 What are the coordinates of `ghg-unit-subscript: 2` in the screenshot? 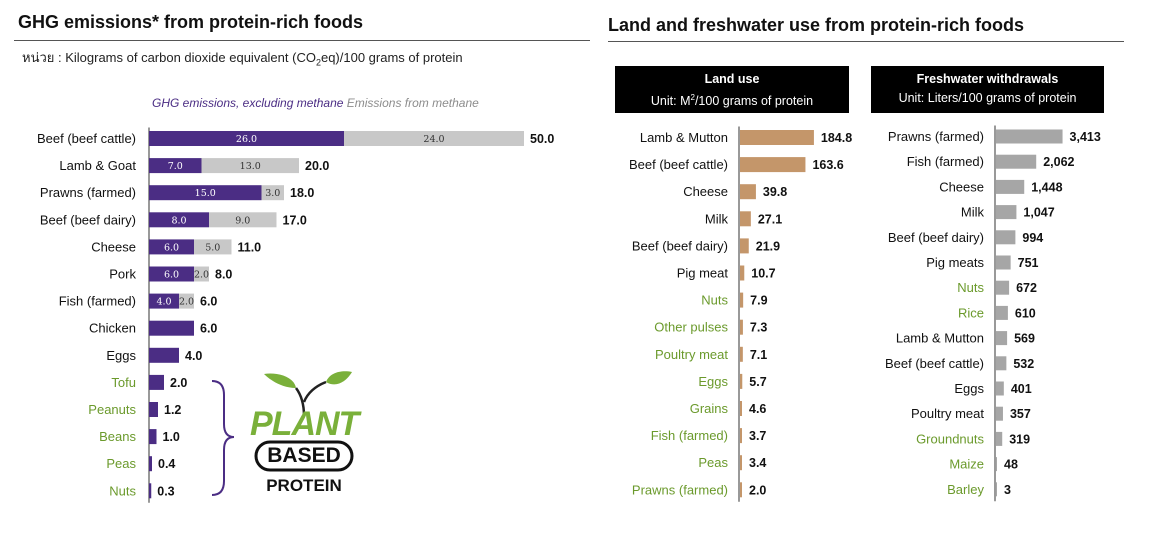 It's located at (318, 62).